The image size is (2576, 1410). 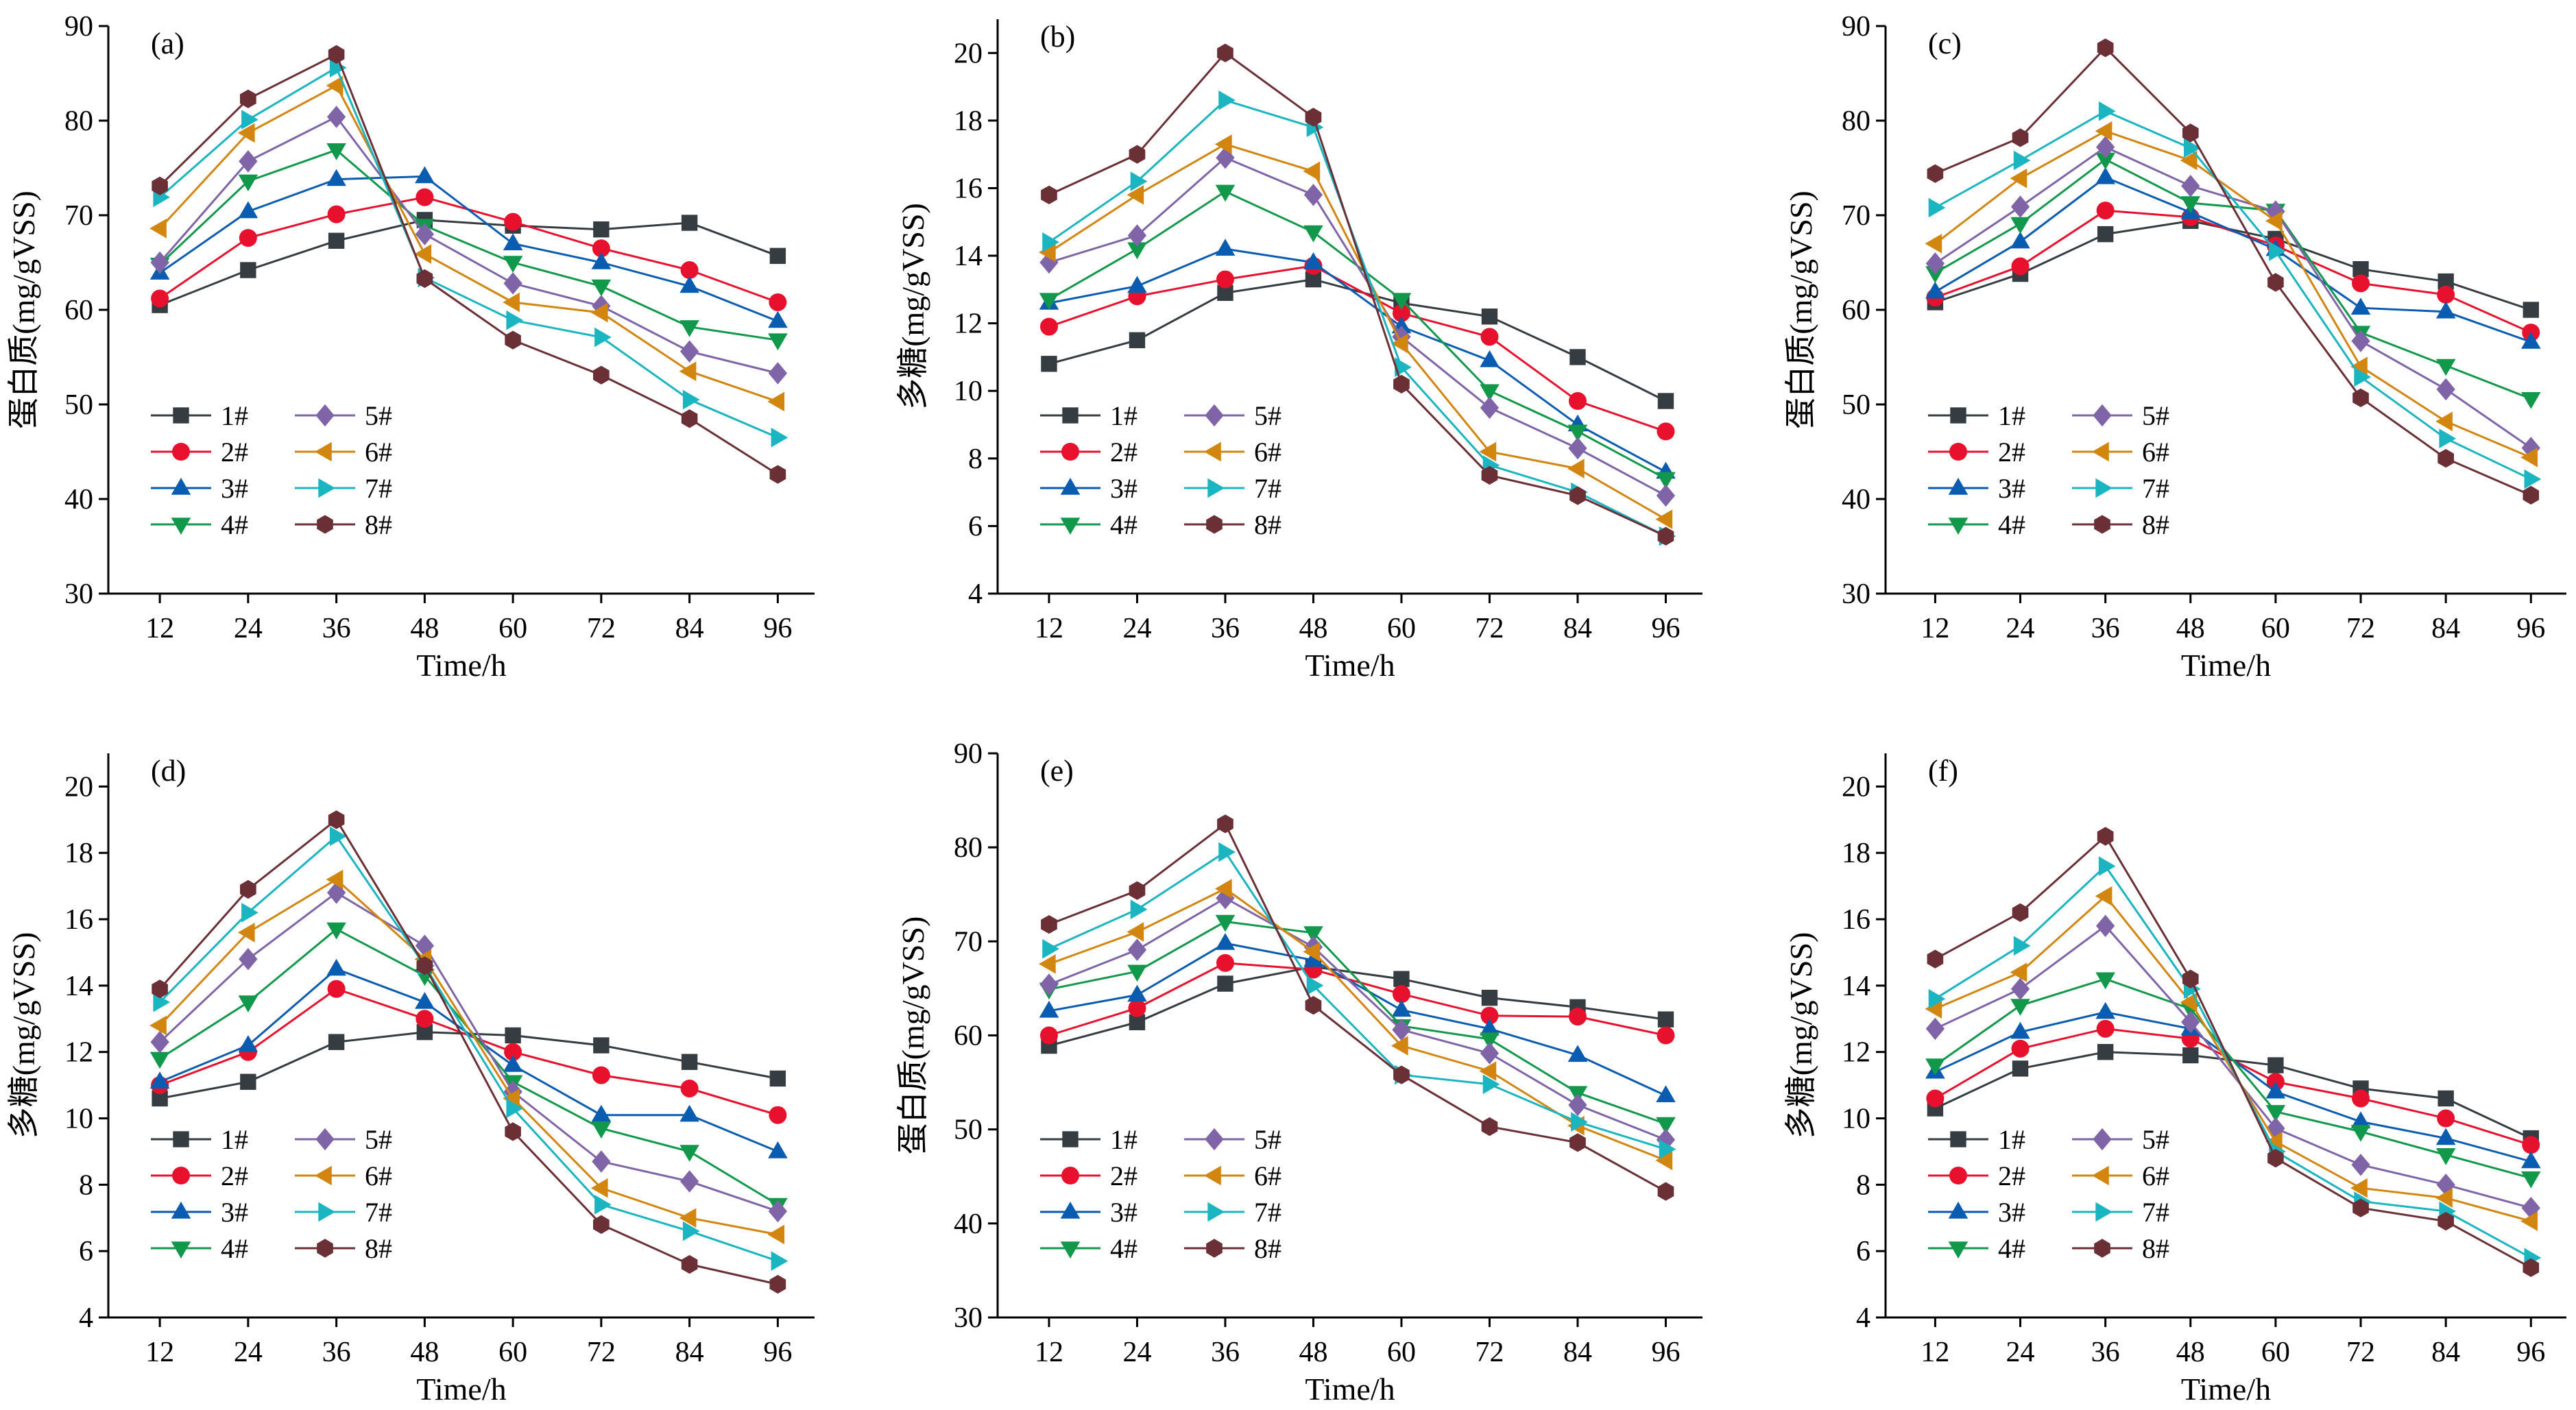 What do you see at coordinates (199, 1249) in the screenshot?
I see `legend-entry: 4#` at bounding box center [199, 1249].